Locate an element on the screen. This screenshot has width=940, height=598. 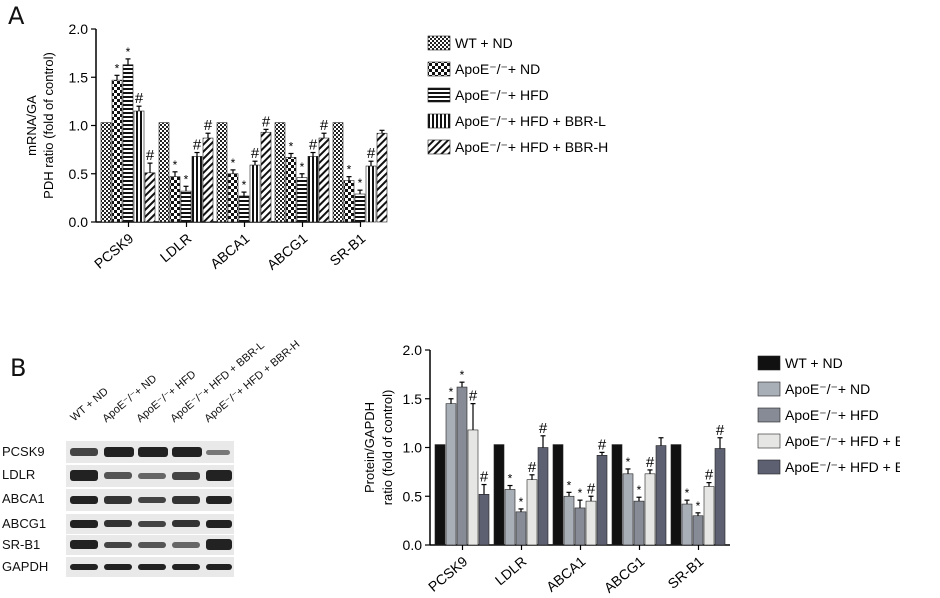
band-label: ABCA1 is located at coordinates (23, 498).